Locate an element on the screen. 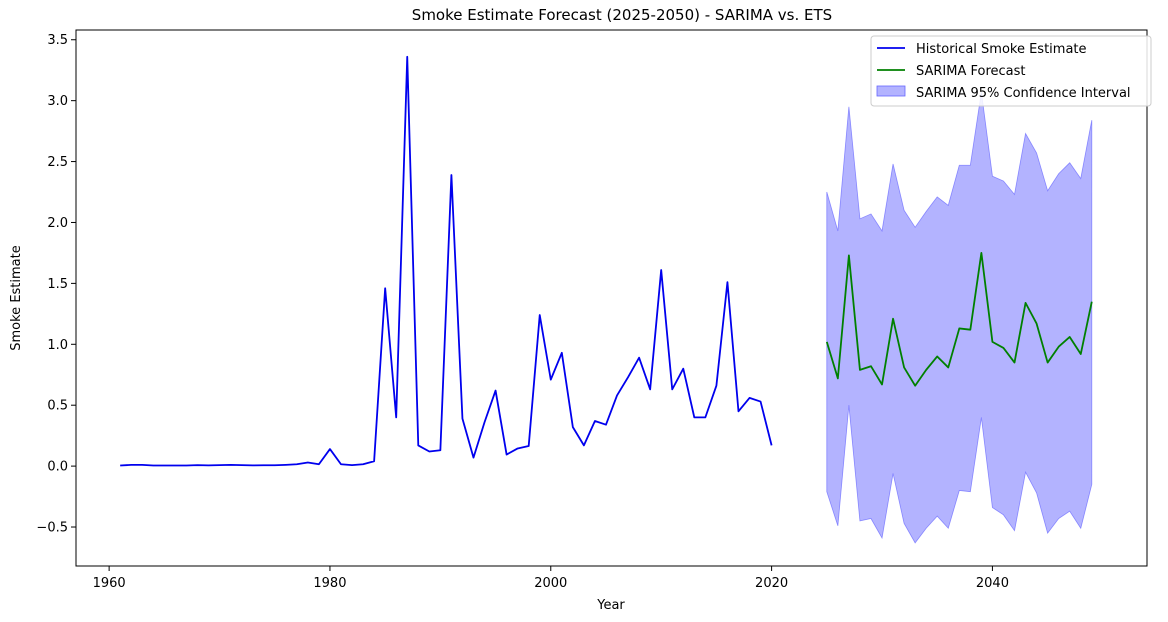  forecast-series-line is located at coordinates (959, 319).